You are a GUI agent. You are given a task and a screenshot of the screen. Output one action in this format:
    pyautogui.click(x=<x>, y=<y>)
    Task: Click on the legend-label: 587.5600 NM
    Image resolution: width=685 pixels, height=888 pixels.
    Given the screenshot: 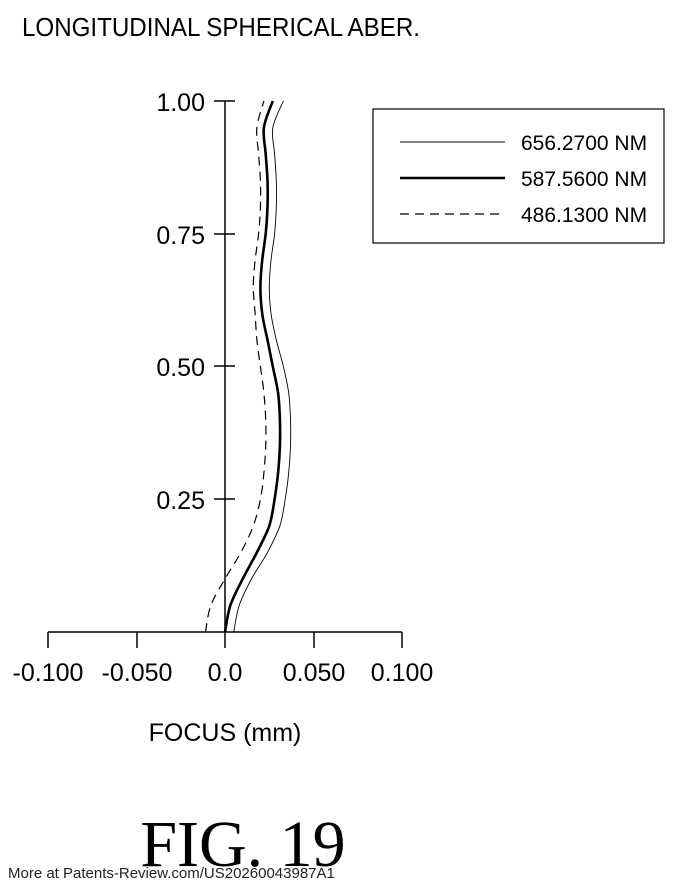 What is the action you would take?
    pyautogui.click(x=584, y=179)
    